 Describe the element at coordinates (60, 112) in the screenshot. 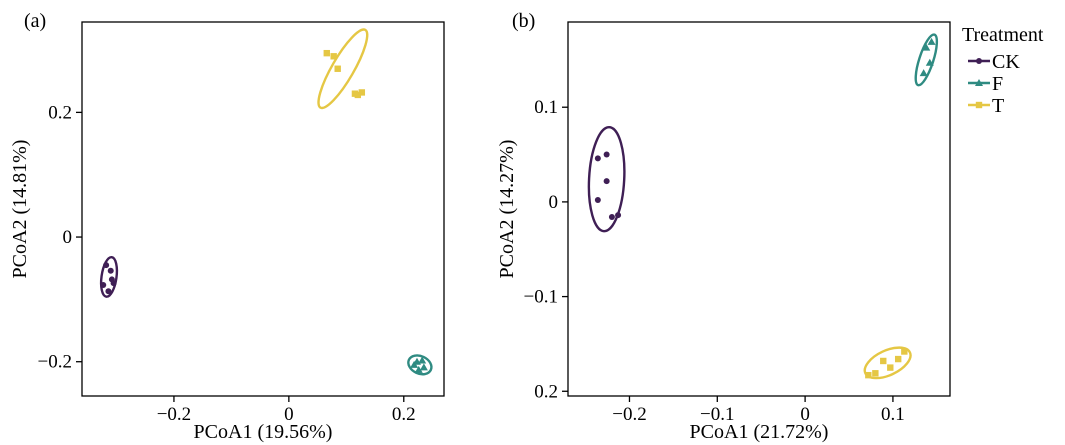

I see `panel-a-y-tick-label: 0.2` at that location.